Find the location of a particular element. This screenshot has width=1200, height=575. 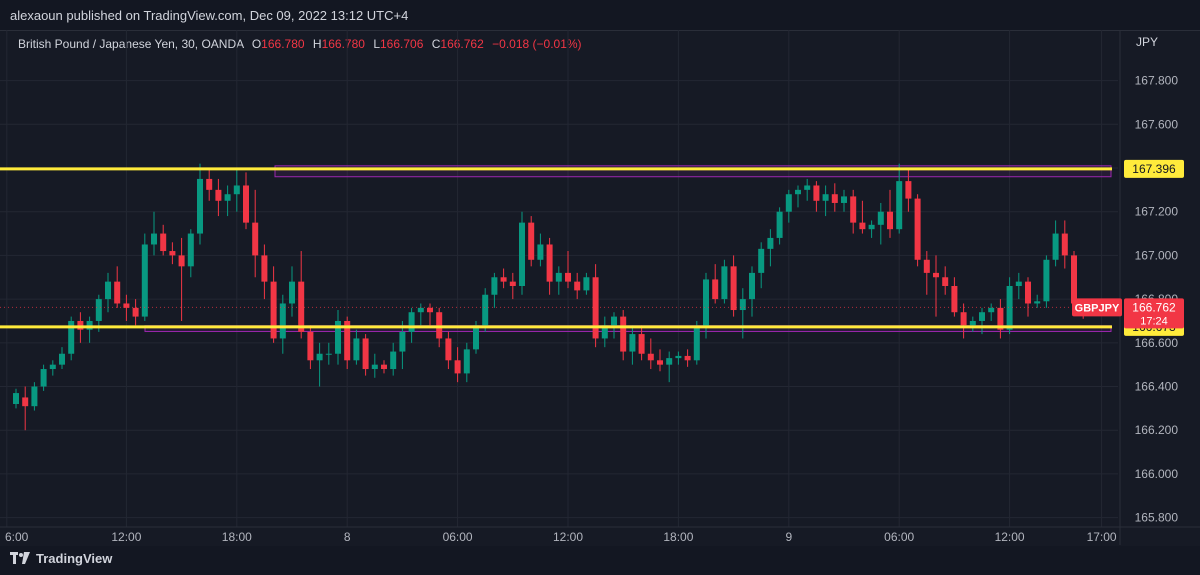

high-value: 166.780 is located at coordinates (343, 44).